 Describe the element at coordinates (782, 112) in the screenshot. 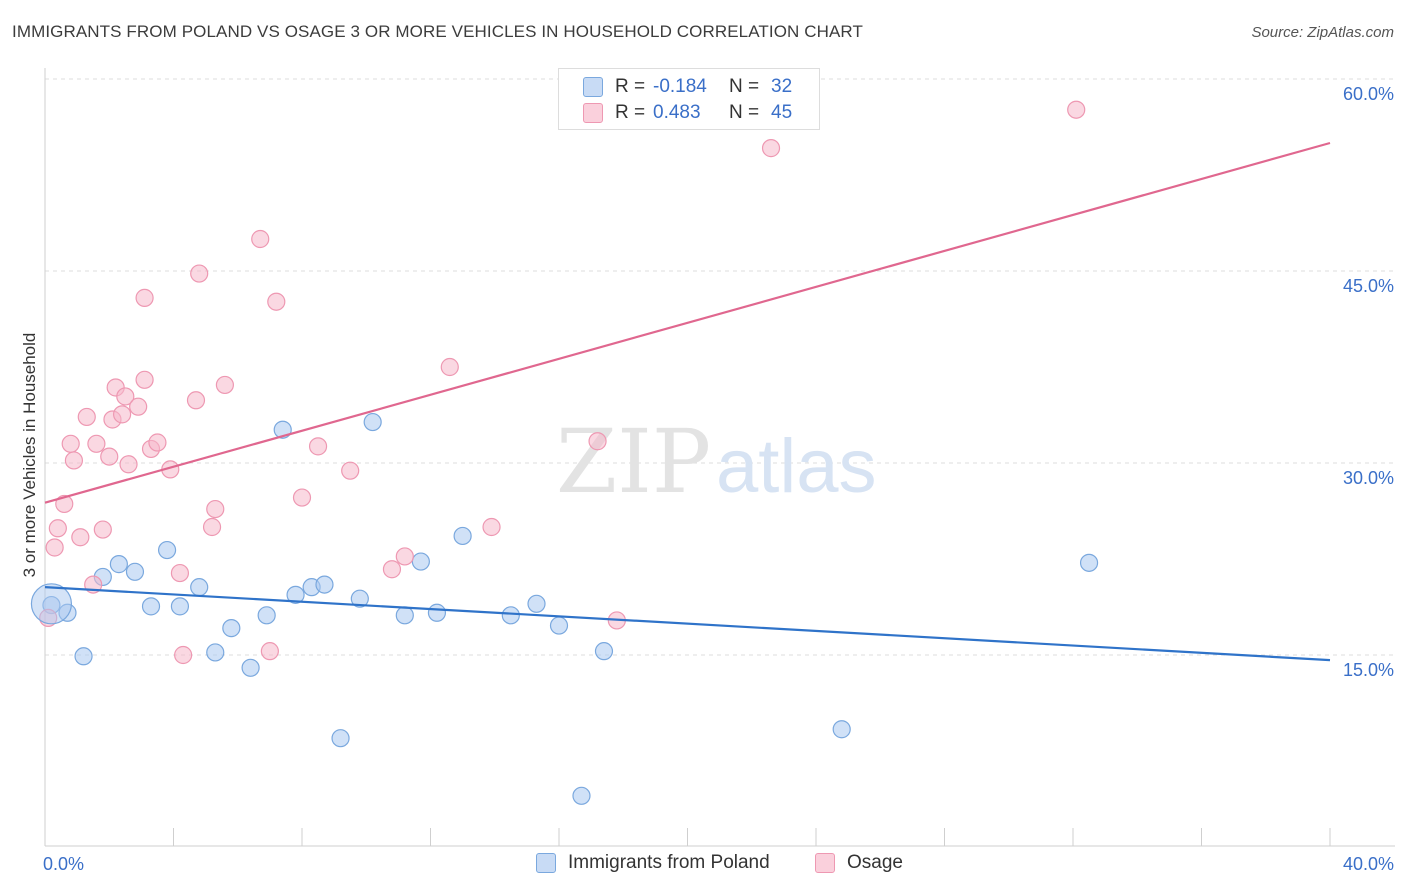

I see `n-value: 45` at that location.